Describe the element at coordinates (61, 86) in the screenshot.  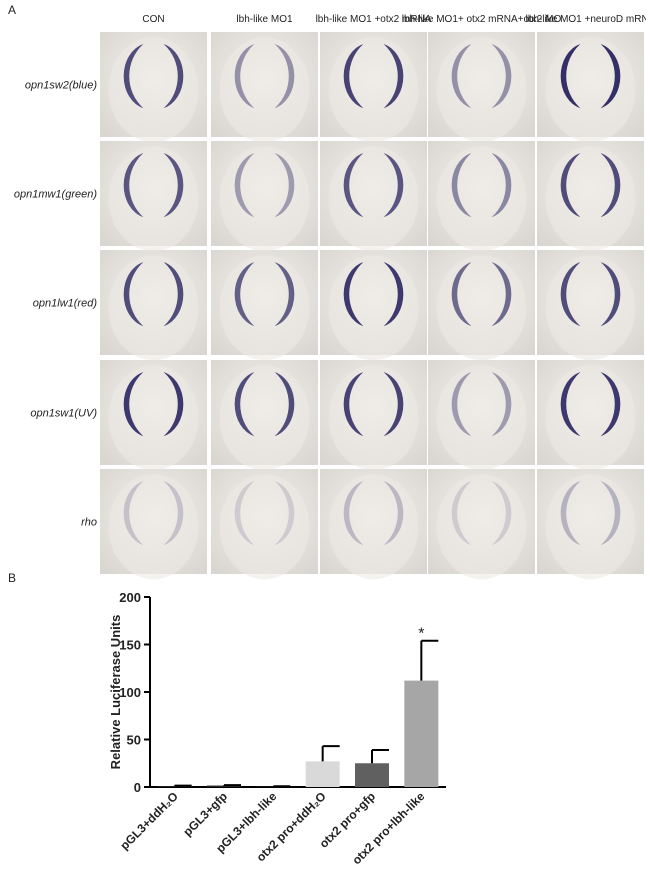
I see `row-label: opn1sw2(blue)` at that location.